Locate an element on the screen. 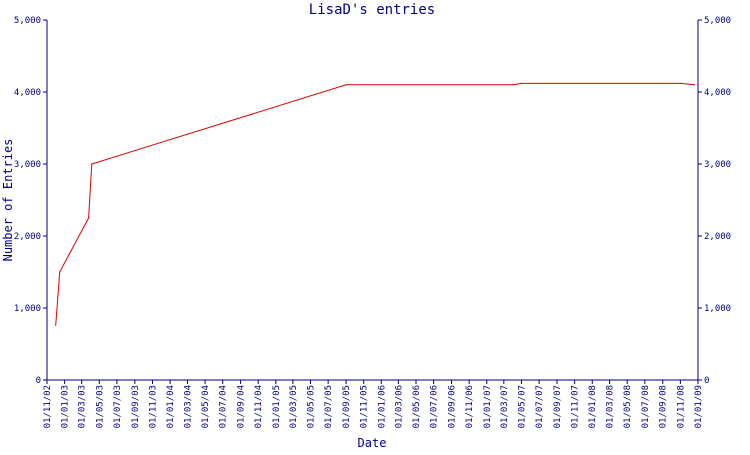  y-tick-label-left: 4,000 is located at coordinates (27, 93).